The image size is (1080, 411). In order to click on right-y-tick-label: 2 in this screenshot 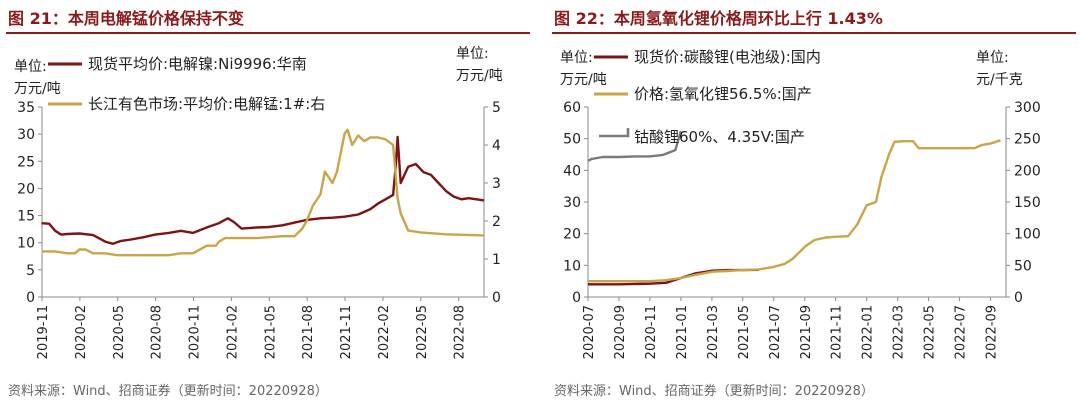, I will do `click(496, 222)`.